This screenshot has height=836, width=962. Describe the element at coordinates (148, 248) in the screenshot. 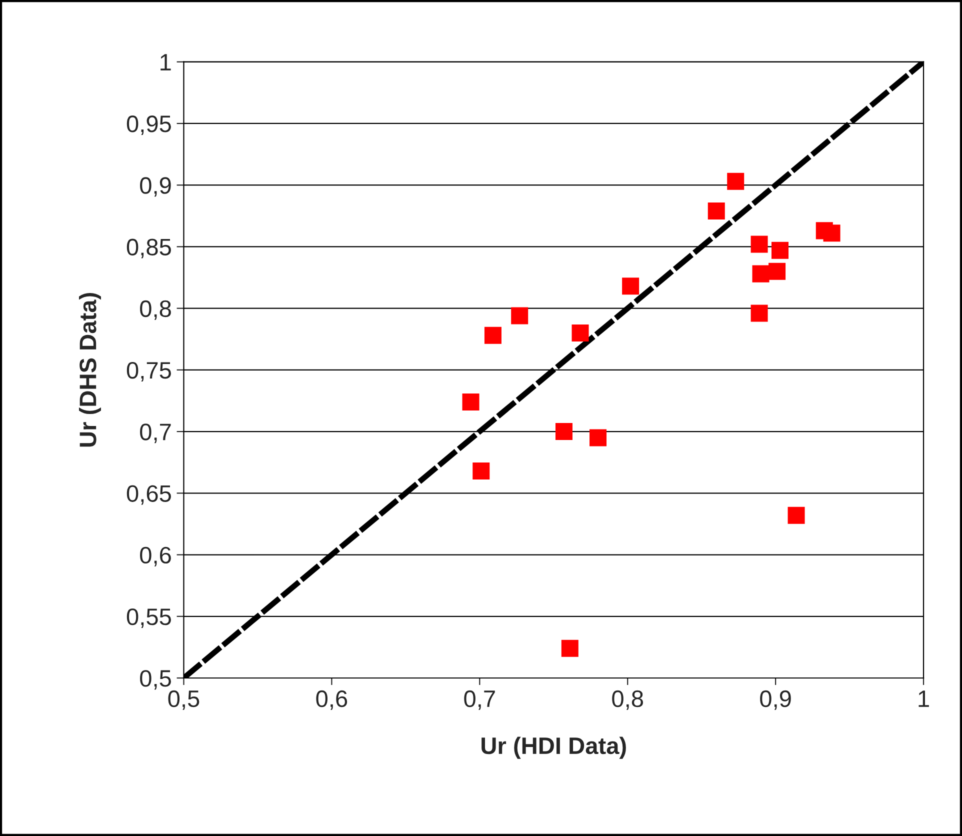

I see `y-tick-label: 0,85` at that location.